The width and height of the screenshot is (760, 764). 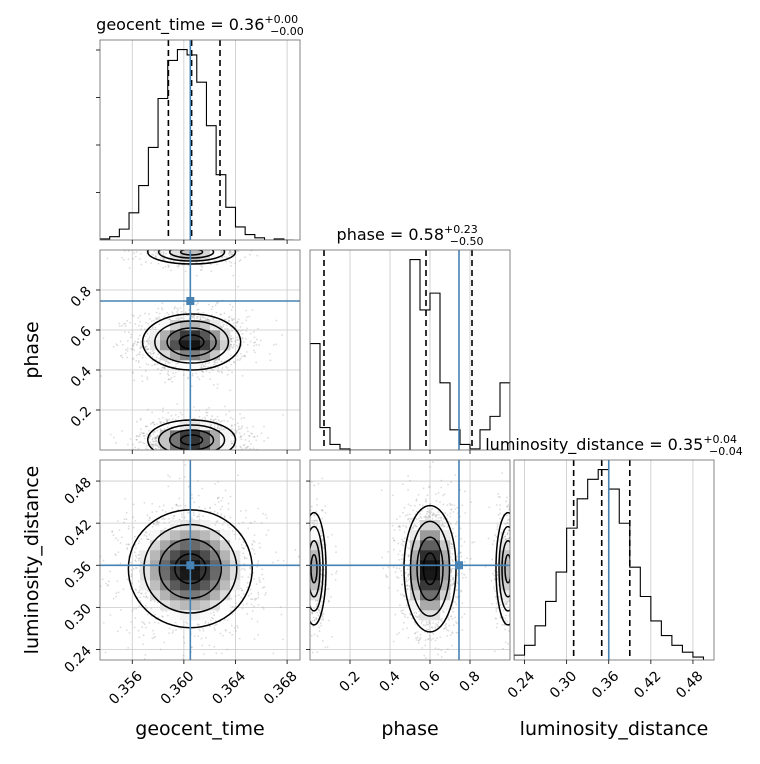 I want to click on tick-label-x: 0.356, so click(x=126, y=688).